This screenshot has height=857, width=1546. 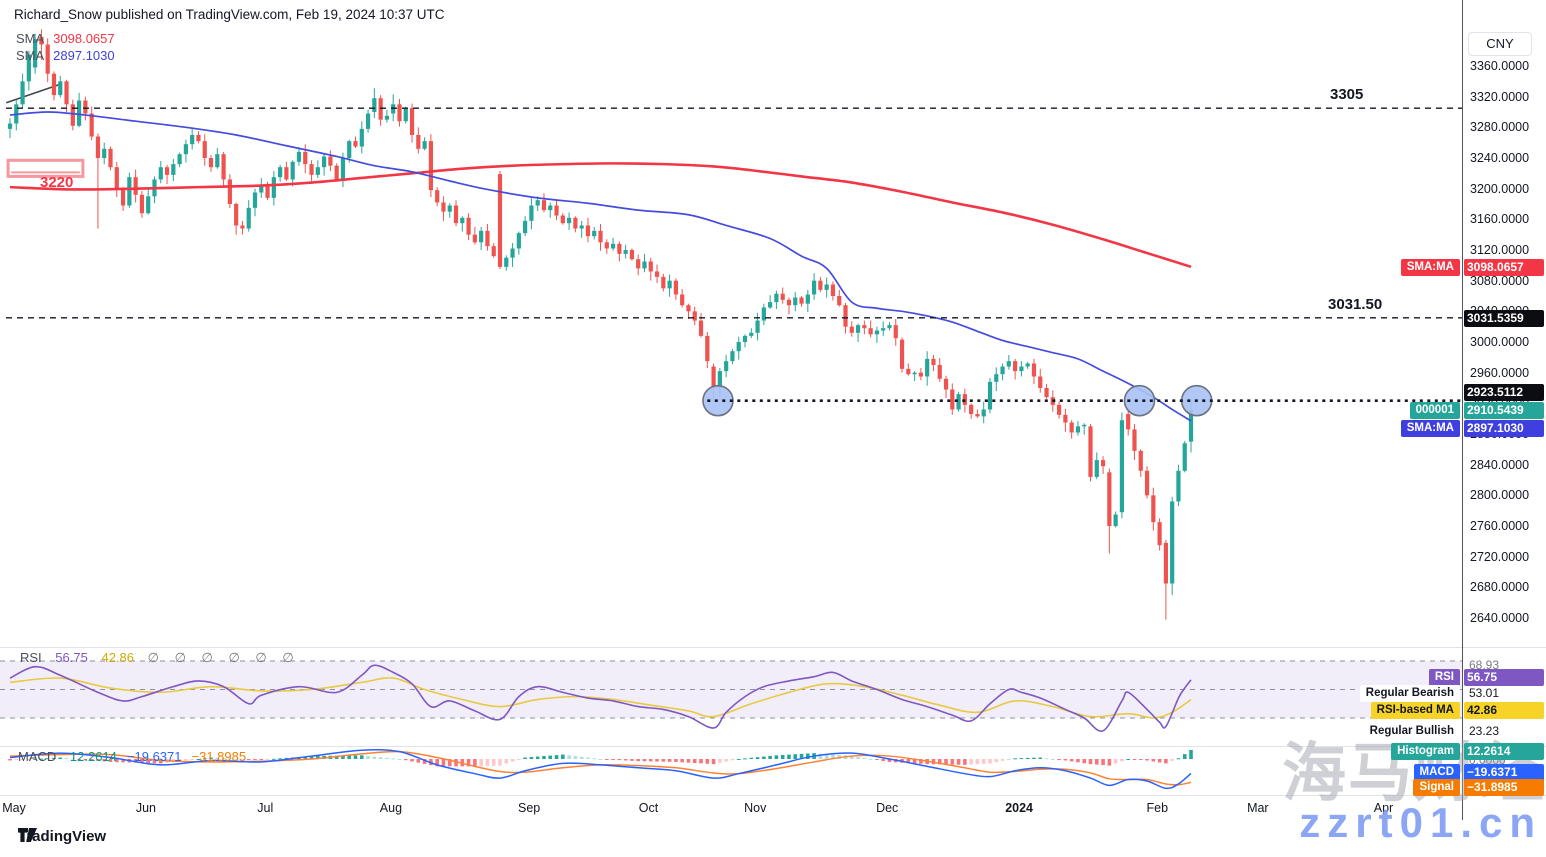 I want to click on macd-axis-label-value: −19.6371, so click(x=1504, y=772).